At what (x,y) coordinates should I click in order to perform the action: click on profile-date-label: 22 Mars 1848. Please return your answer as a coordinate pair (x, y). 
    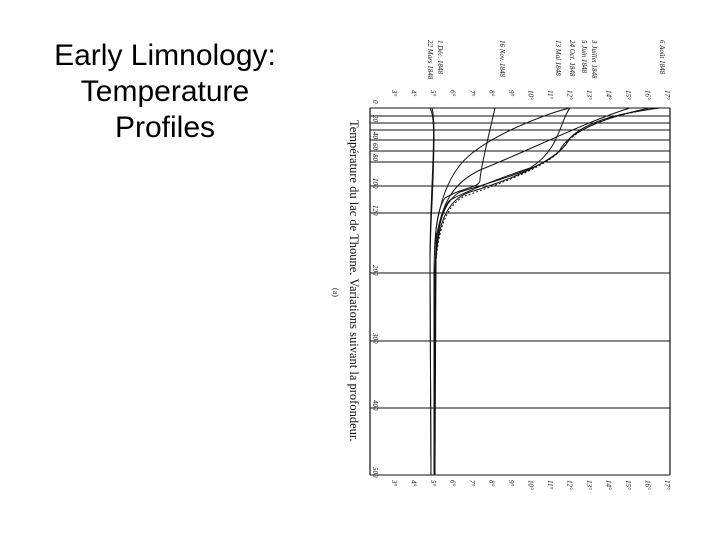
    Looking at the image, I should click on (430, 60).